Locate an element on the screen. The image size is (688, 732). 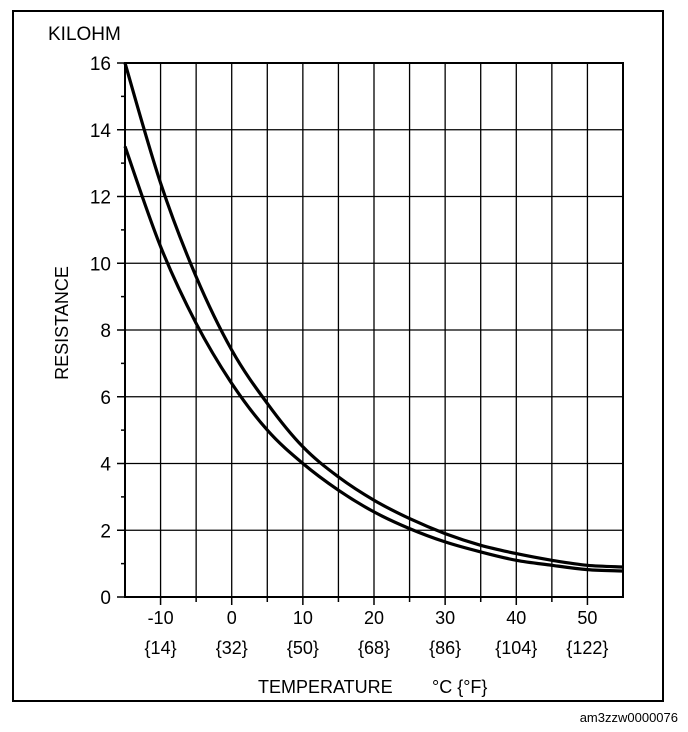
x-tick-label-celsius: 0 is located at coordinates (232, 618).